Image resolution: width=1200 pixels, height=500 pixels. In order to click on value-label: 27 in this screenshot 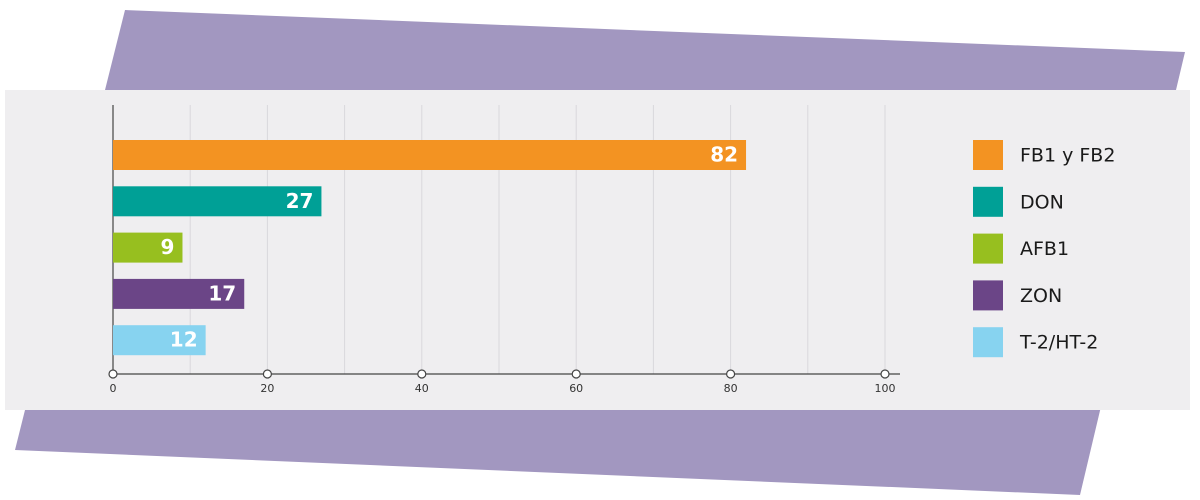, I will do `click(300, 201)`.